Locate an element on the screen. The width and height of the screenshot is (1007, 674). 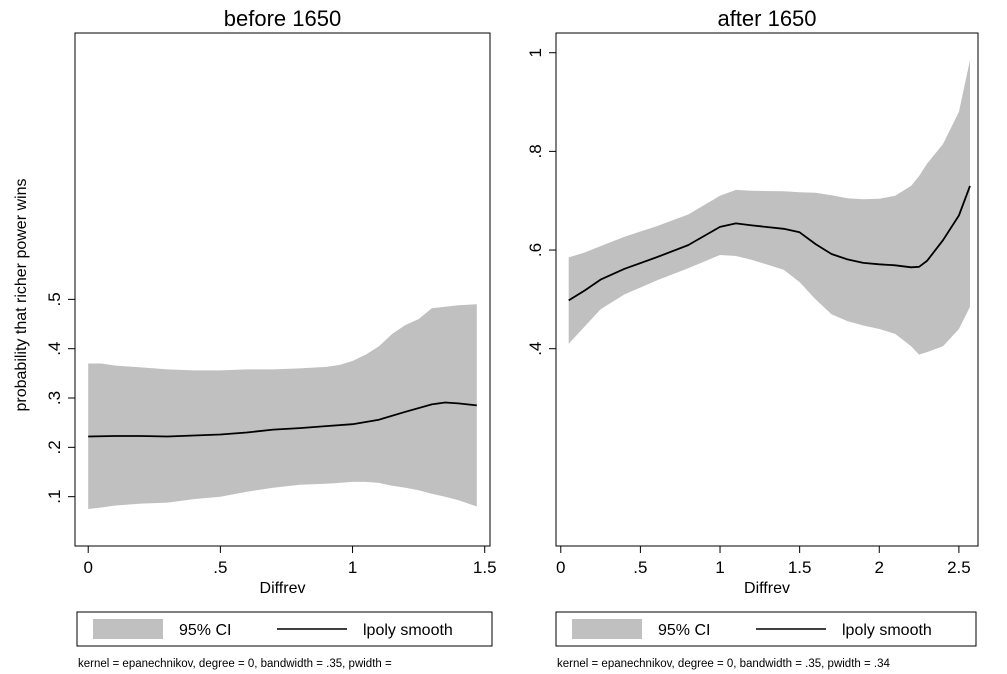
panel1-y-tick-label: .2 is located at coordinates (54, 447).